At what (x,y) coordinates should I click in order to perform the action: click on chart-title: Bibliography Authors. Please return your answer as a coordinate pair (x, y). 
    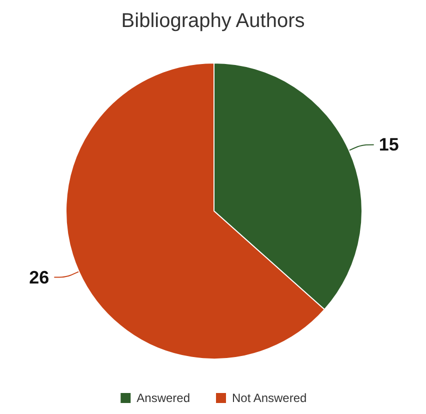
    Looking at the image, I should click on (213, 21).